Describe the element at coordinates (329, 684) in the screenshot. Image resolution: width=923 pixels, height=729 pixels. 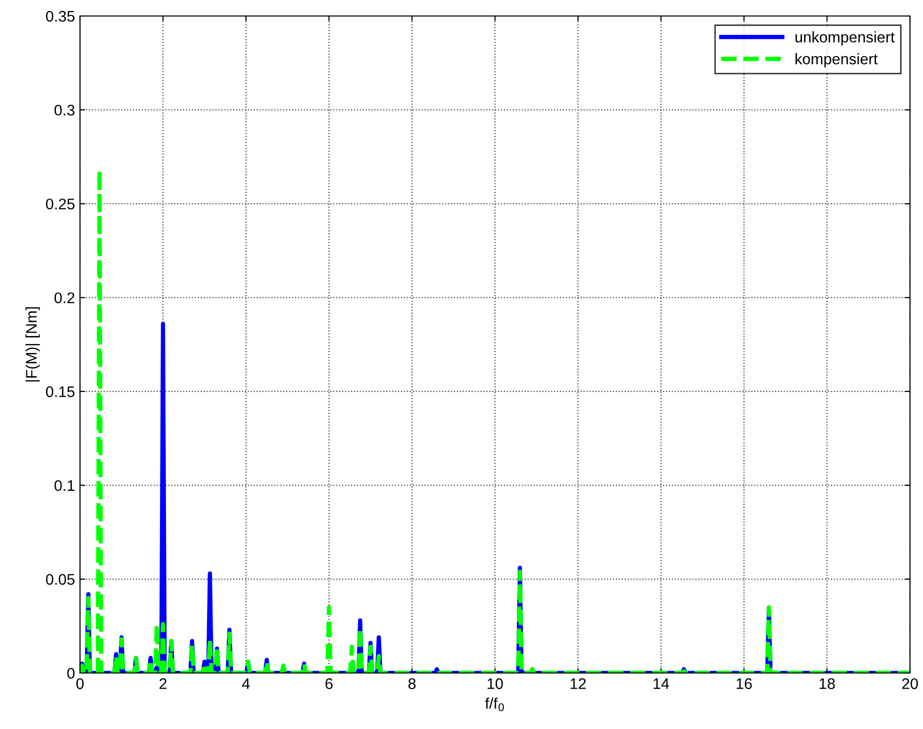
I see `x-tick-label: 6` at that location.